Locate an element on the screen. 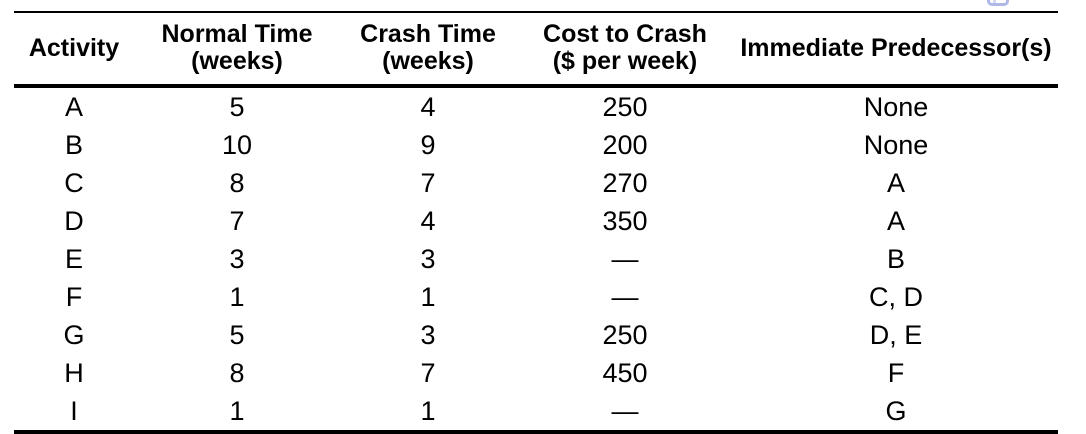  cell-cost-to-crash: 350 is located at coordinates (625, 220).